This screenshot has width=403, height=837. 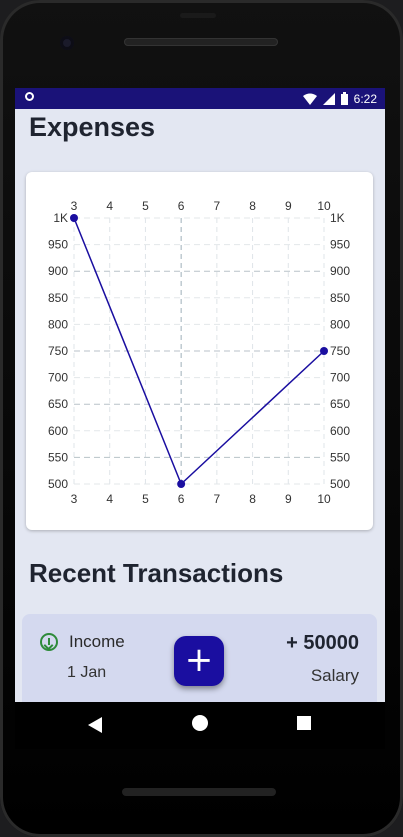 What do you see at coordinates (58, 351) in the screenshot?
I see `y-tick-label-left: 750` at bounding box center [58, 351].